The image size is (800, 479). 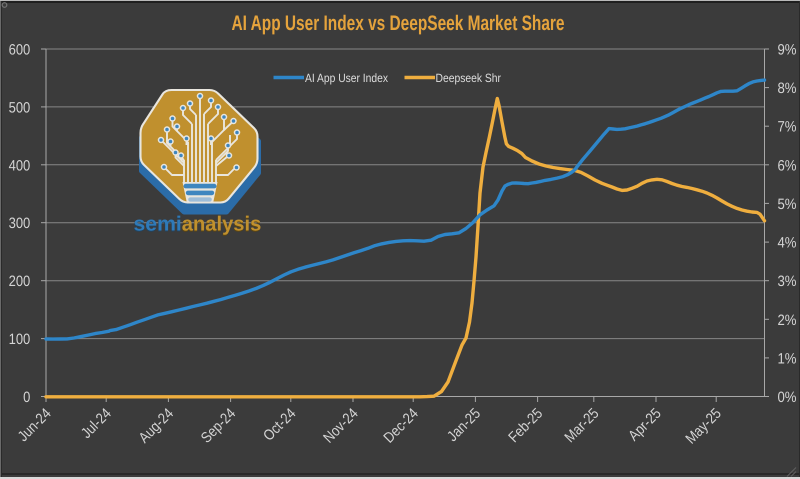 What do you see at coordinates (787, 358) in the screenshot?
I see `svg-text: 1%` at bounding box center [787, 358].